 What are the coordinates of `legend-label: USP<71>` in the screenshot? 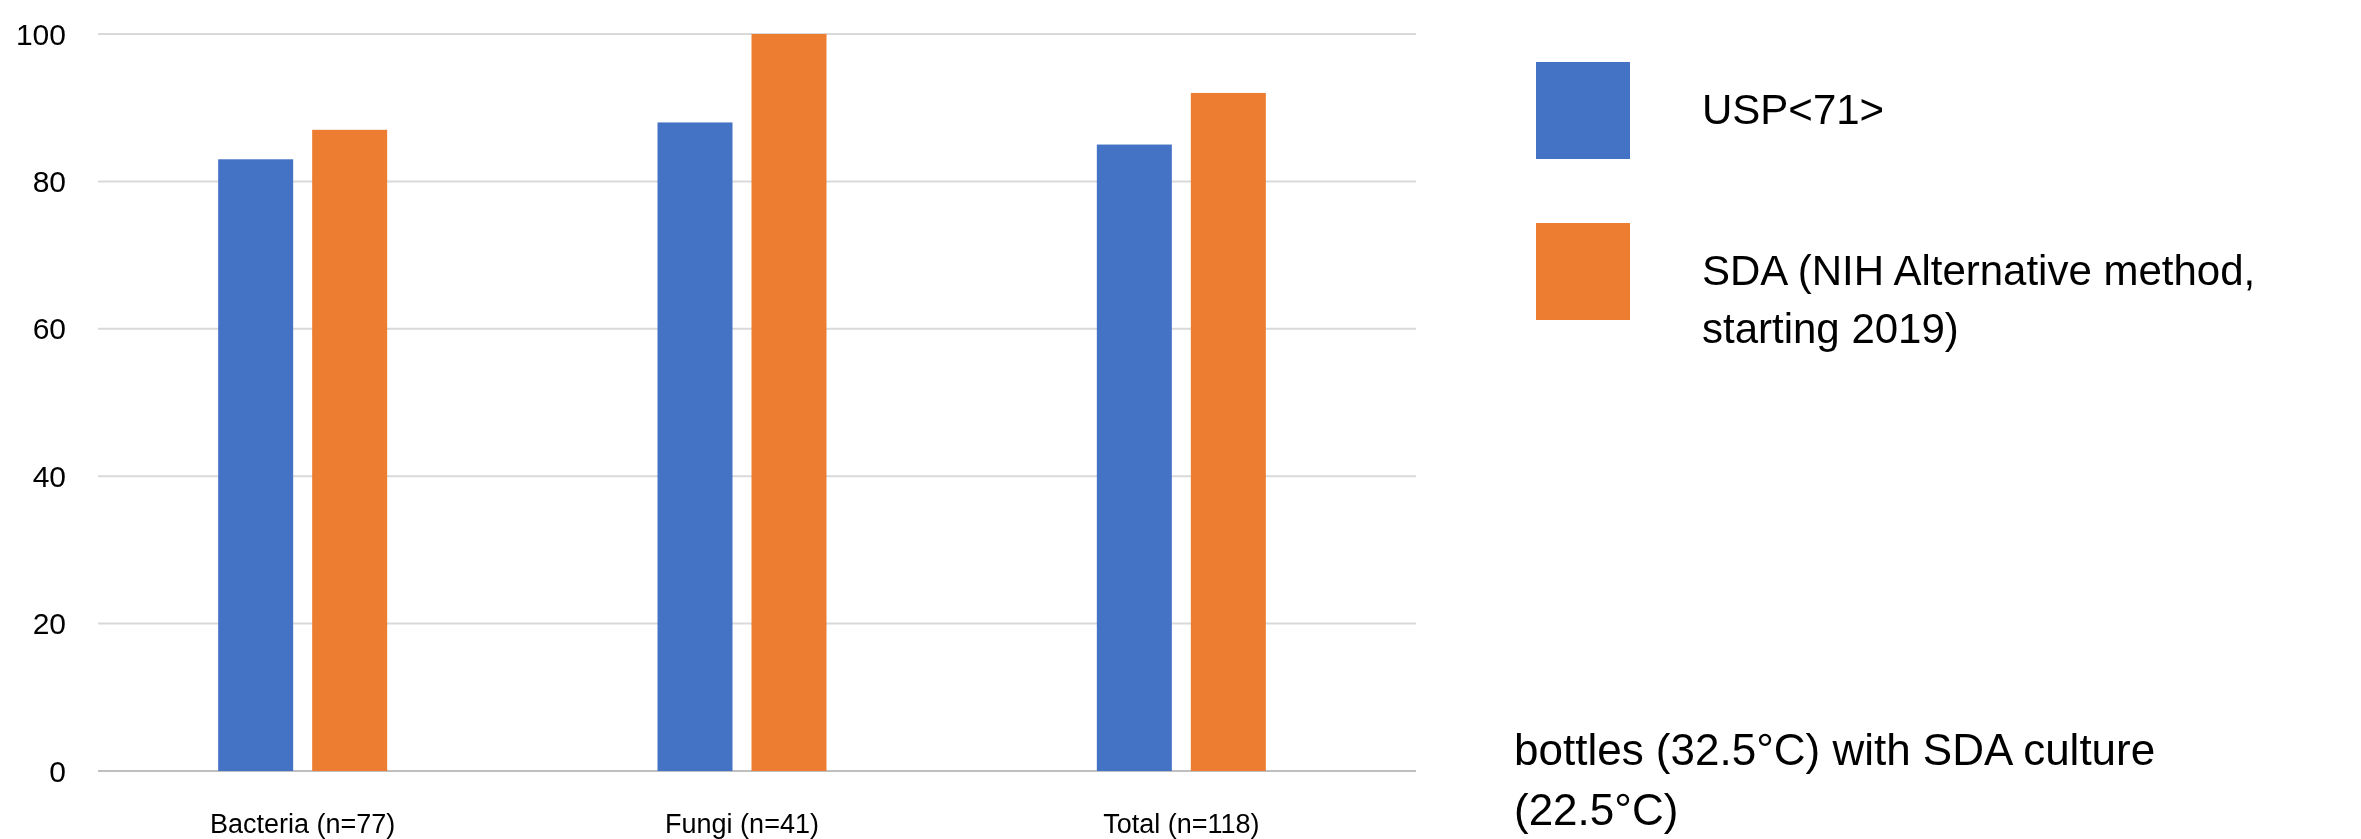 It's located at (1793, 109).